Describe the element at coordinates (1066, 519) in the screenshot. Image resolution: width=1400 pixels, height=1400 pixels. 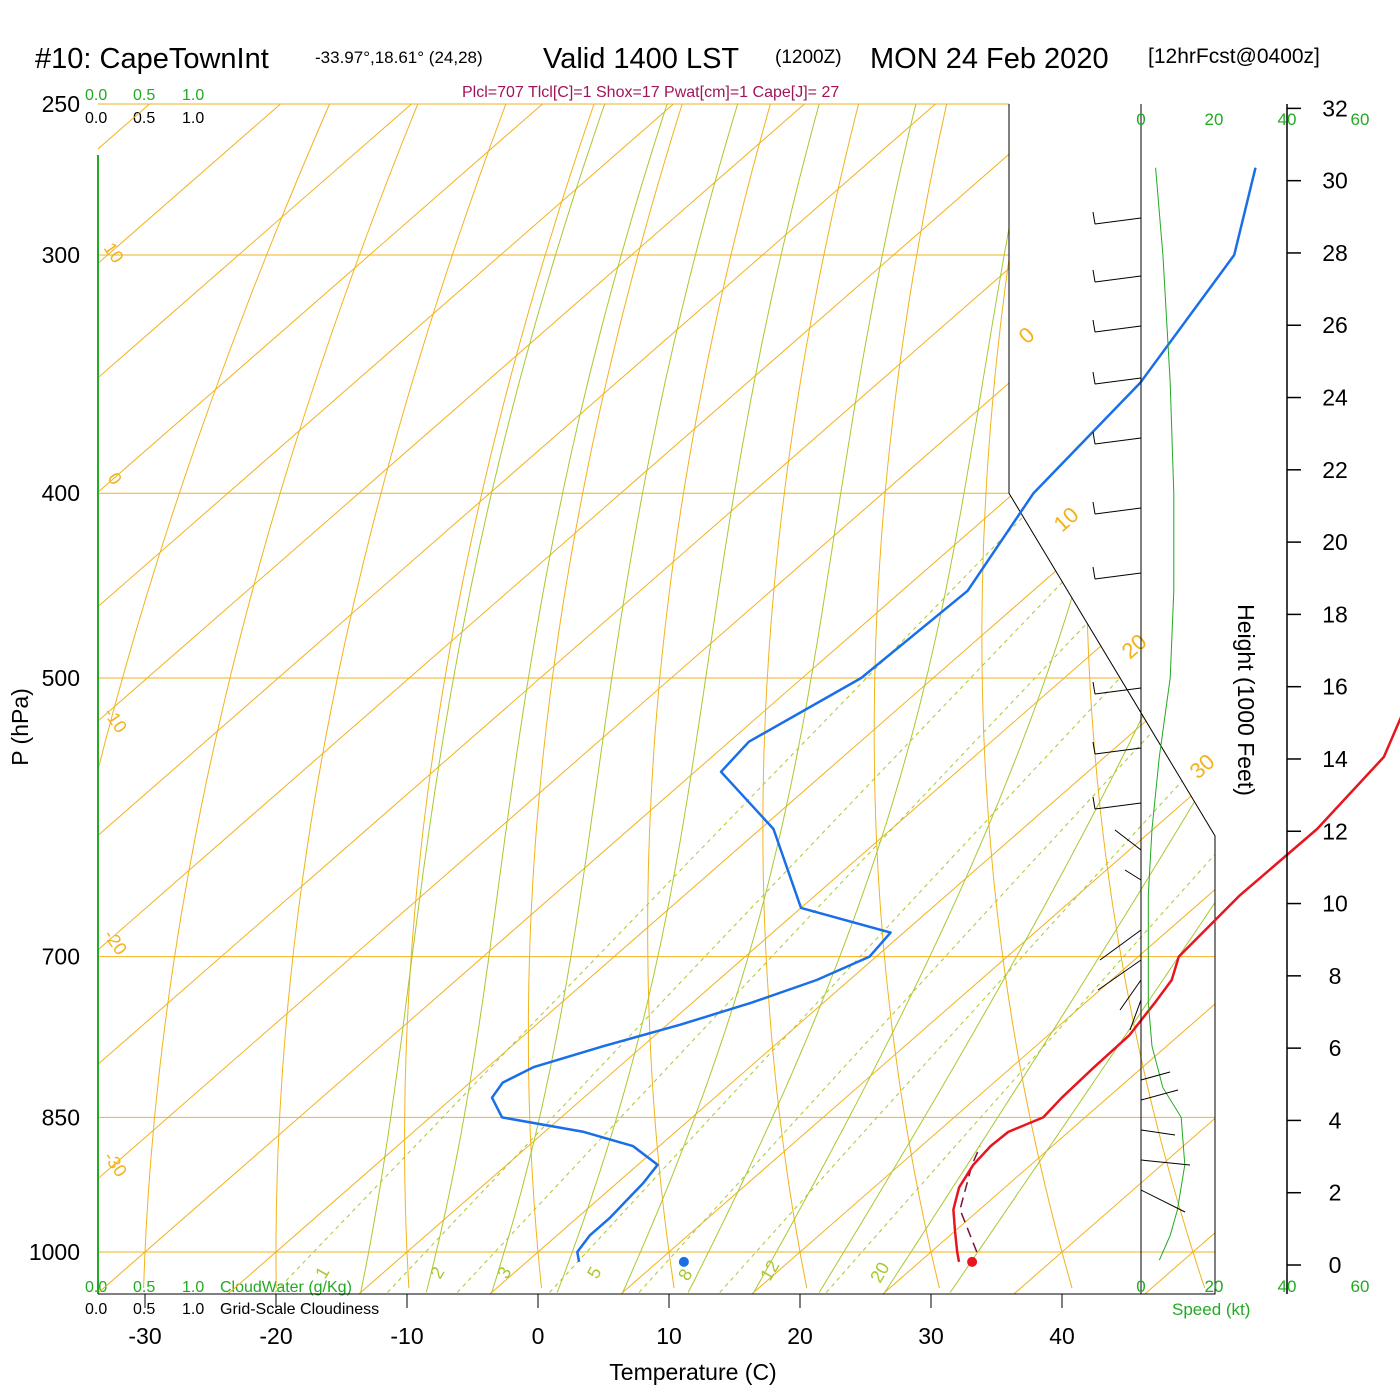
I see `isotherm-label: 10` at that location.